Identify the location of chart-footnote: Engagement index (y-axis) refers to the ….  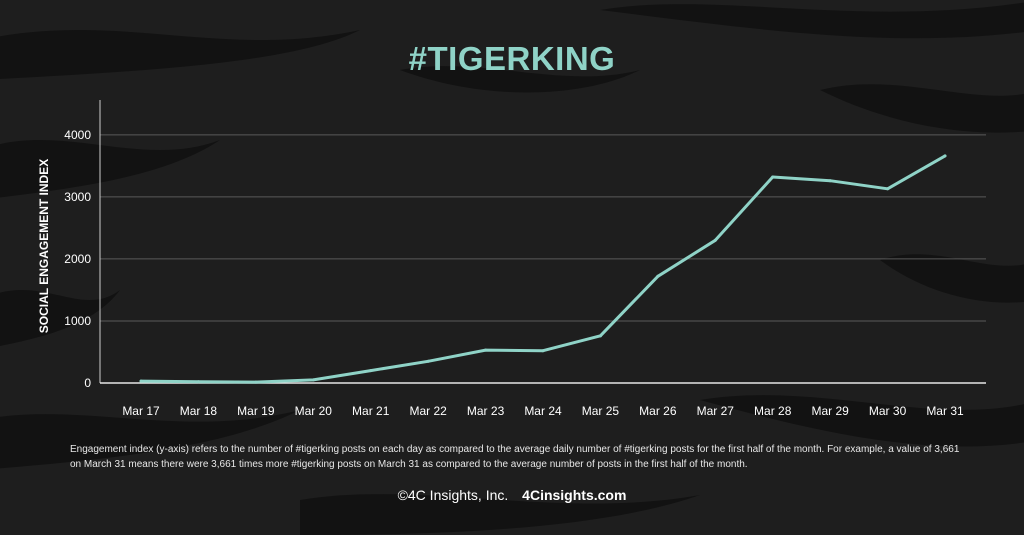
(515, 457).